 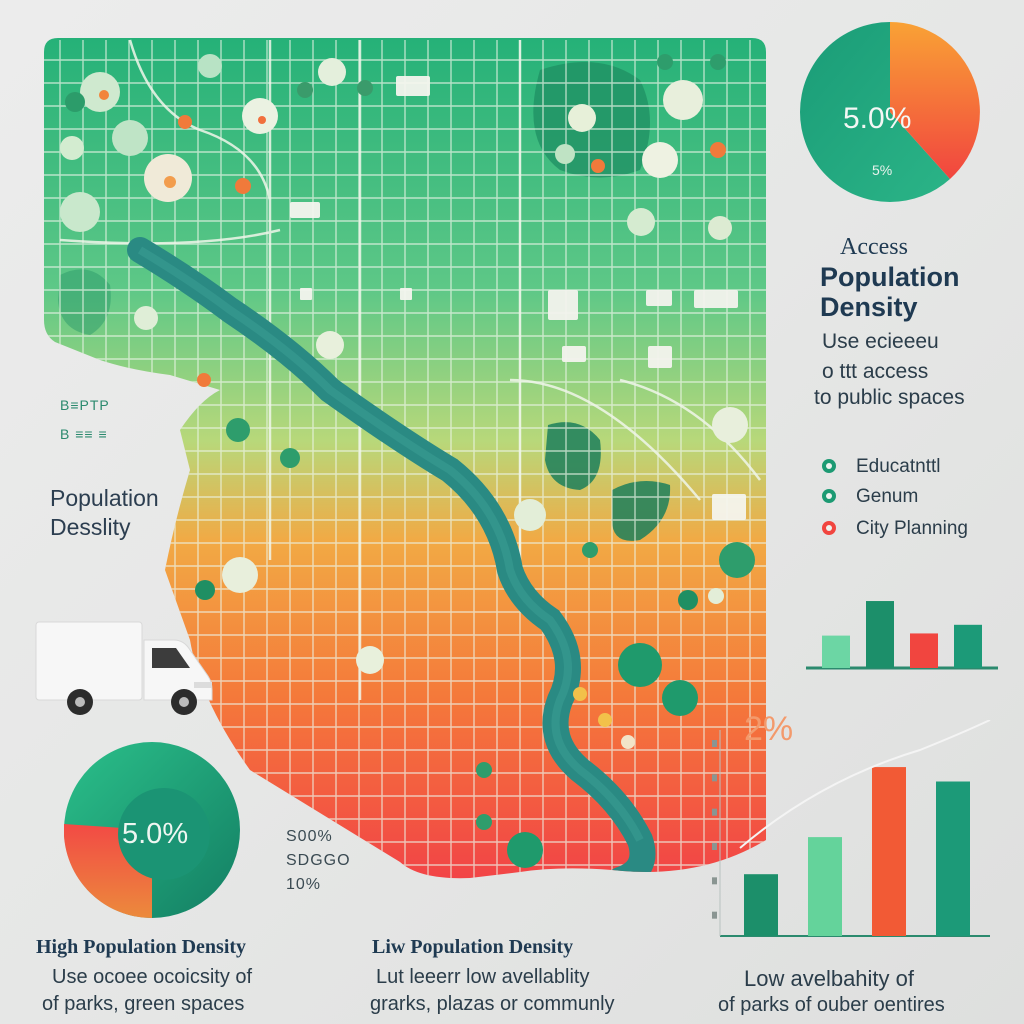 What do you see at coordinates (829, 466) in the screenshot?
I see `legend-dot-educational` at bounding box center [829, 466].